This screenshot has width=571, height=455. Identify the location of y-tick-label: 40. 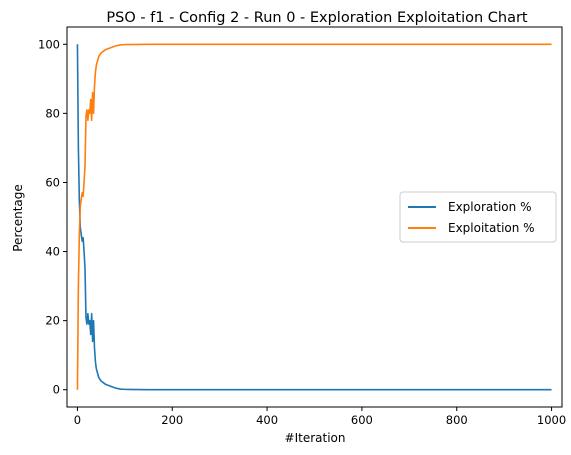
(52, 252).